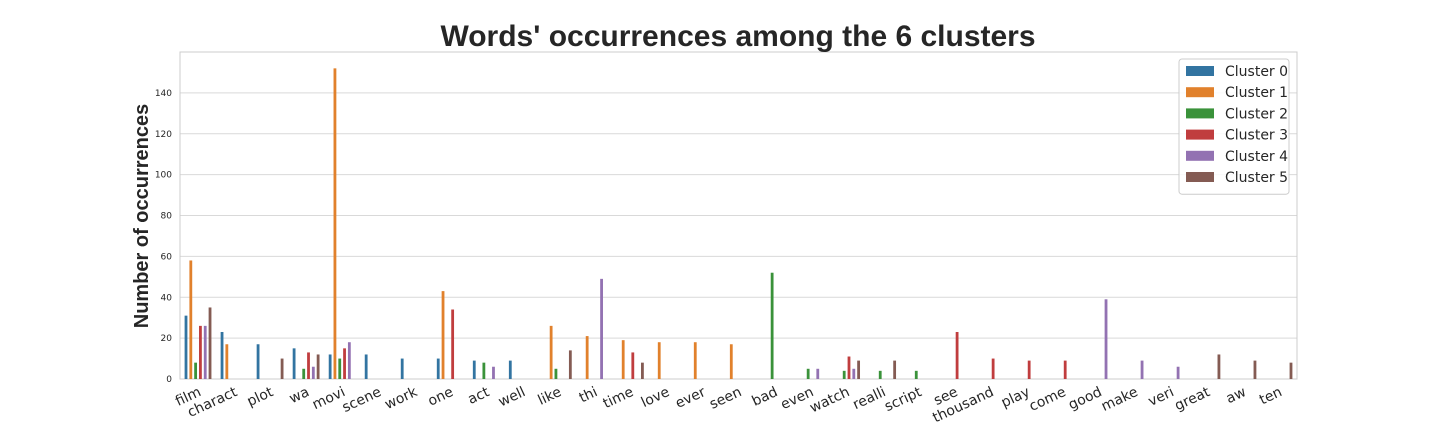  Describe the element at coordinates (869, 398) in the screenshot. I see `x-tick-label: realli` at that location.